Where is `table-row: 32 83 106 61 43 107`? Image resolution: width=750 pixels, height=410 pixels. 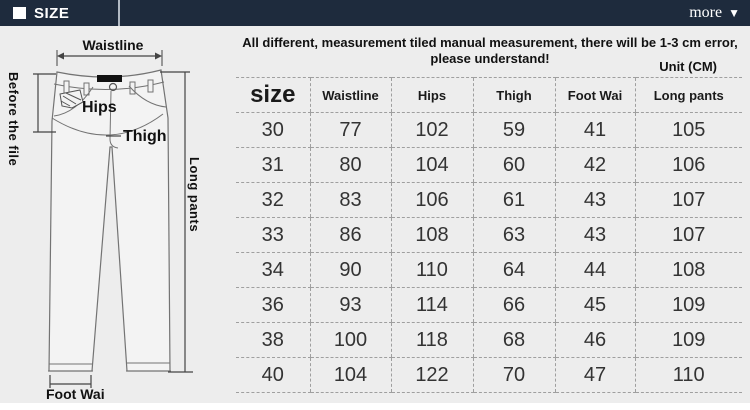 table-row: 32 83 106 61 43 107 is located at coordinates (489, 200).